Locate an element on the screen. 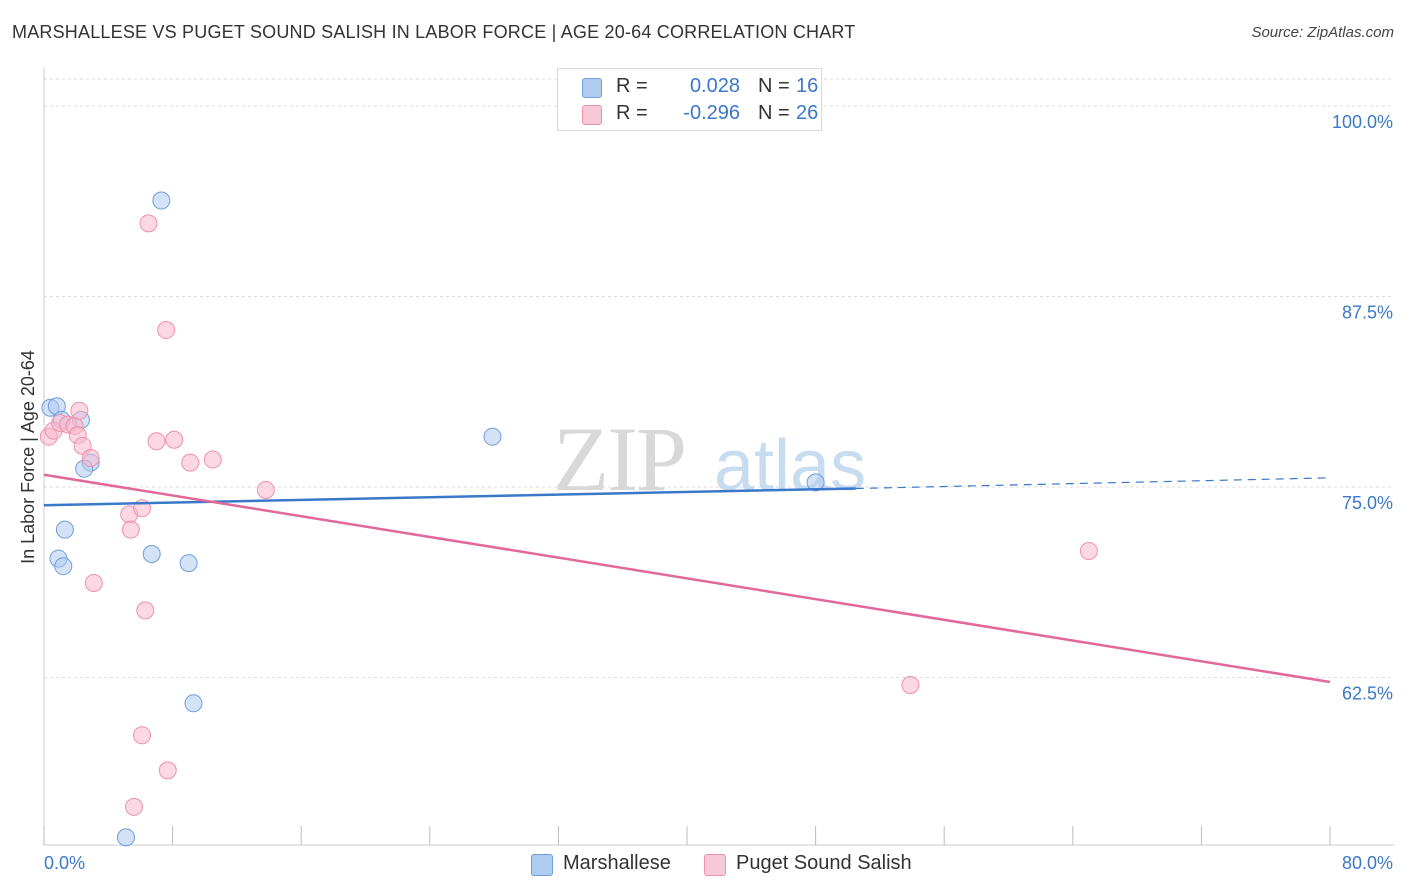 Image resolution: width=1406 pixels, height=892 pixels. y-tick-label: 75.0% is located at coordinates (1367, 503).